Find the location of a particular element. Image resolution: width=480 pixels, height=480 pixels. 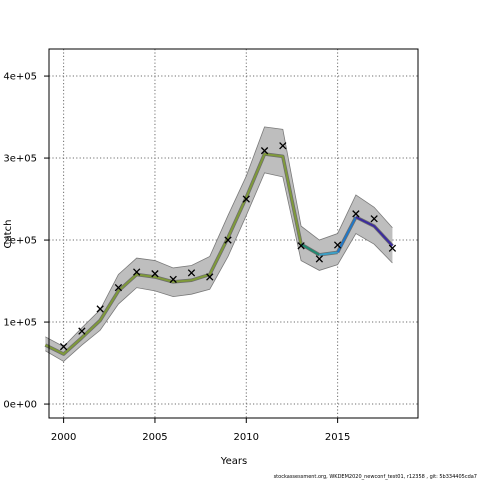

y-tick-label: 2e+05 is located at coordinates (20, 241).